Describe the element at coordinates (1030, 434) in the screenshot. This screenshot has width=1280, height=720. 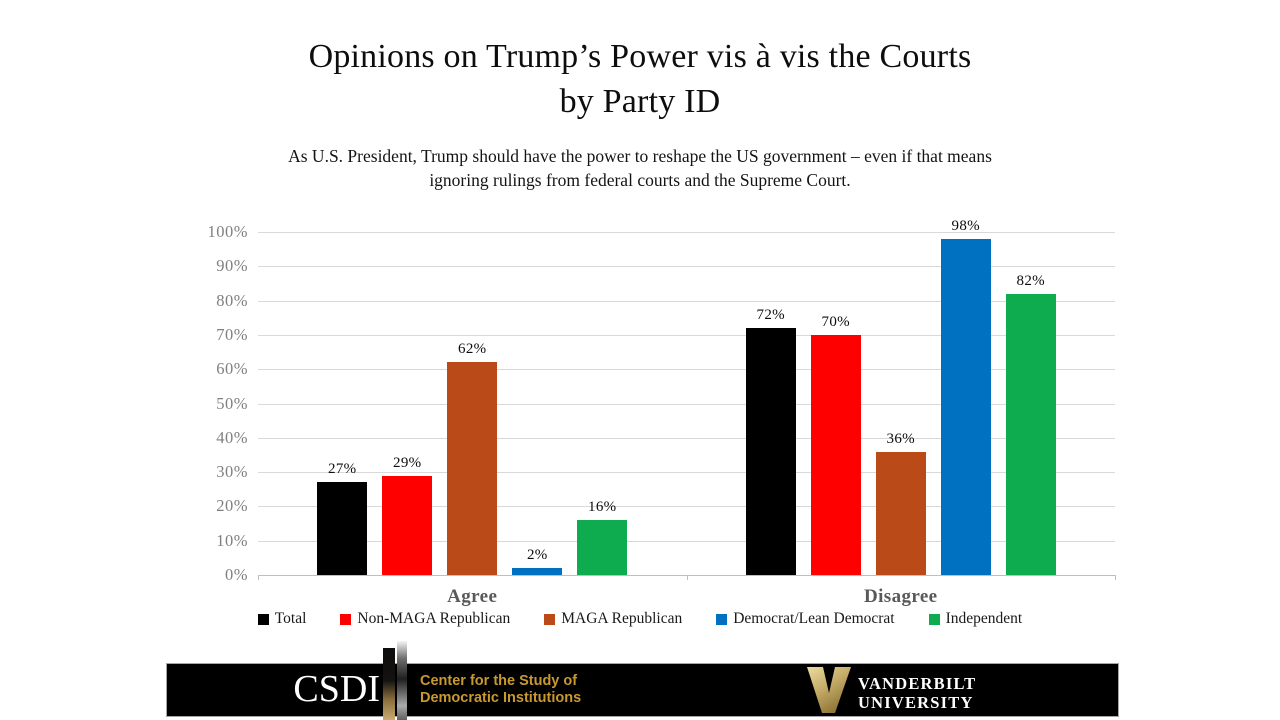
I see `bar-disagree-independent` at that location.